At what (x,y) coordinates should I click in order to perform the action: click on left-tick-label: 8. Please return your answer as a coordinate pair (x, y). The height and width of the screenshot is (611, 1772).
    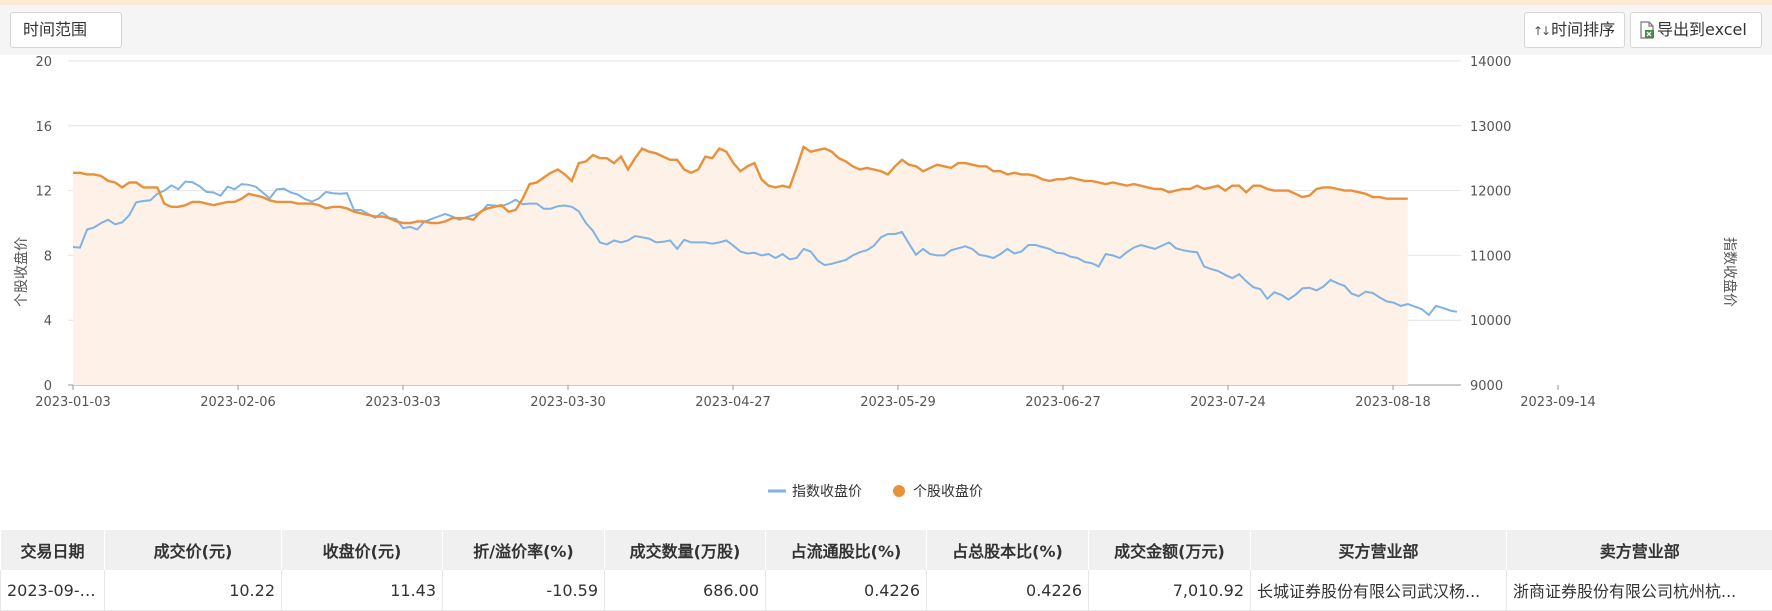
    Looking at the image, I should click on (48, 256).